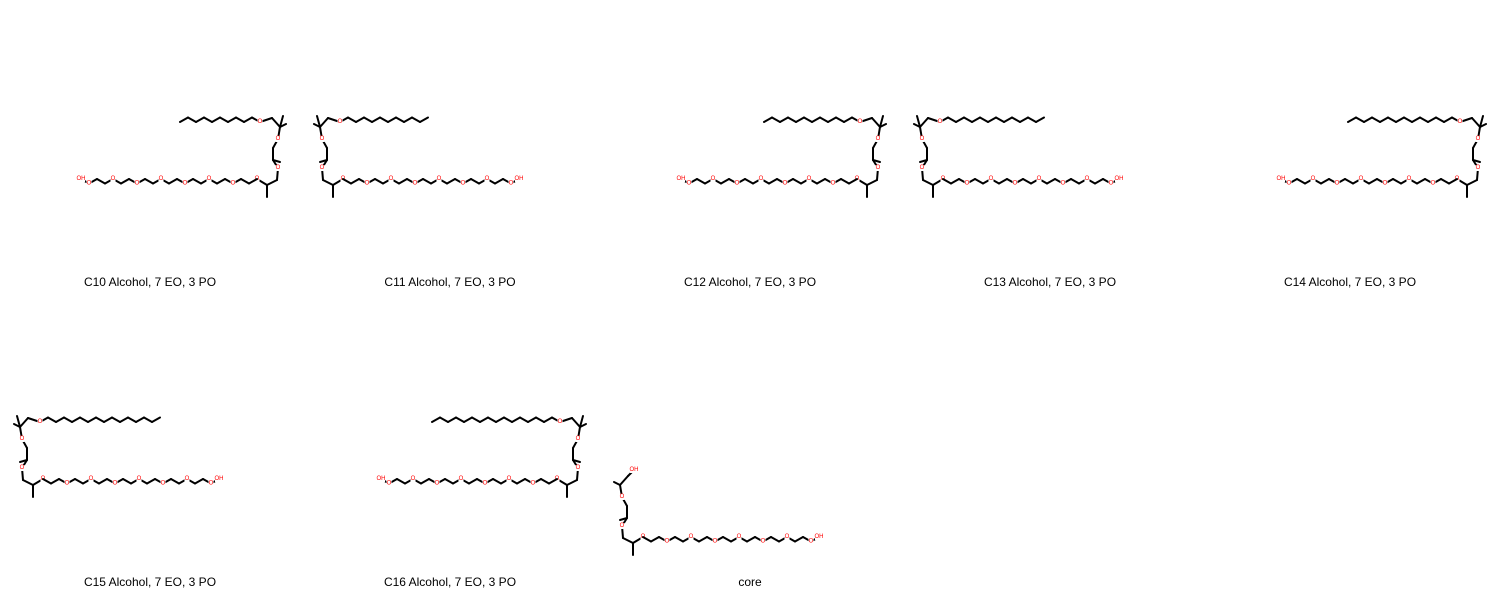 The width and height of the screenshot is (1500, 600). What do you see at coordinates (750, 282) in the screenshot?
I see `molecule-caption: C12 Alcohol, 7 EO, 3 PO` at bounding box center [750, 282].